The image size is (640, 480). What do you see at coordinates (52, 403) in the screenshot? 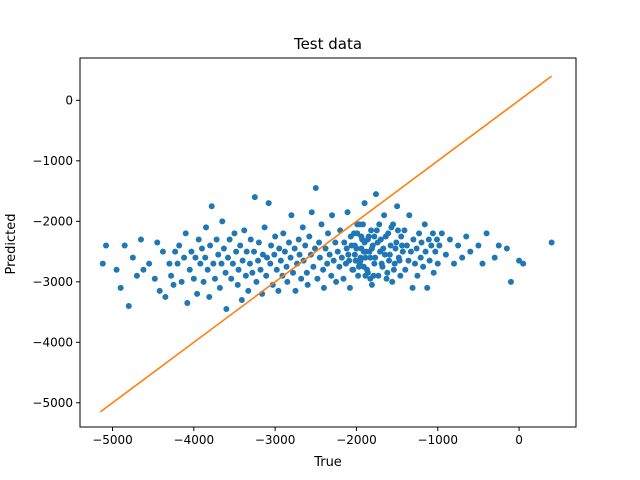
I see `y-tick-label: −5000` at bounding box center [52, 403].